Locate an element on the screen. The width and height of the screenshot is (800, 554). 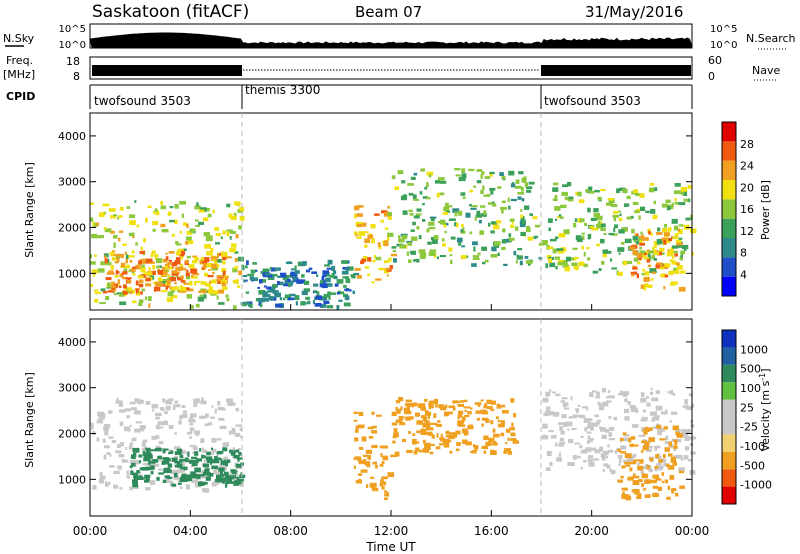
colorbar-swatch is located at coordinates (729, 373).